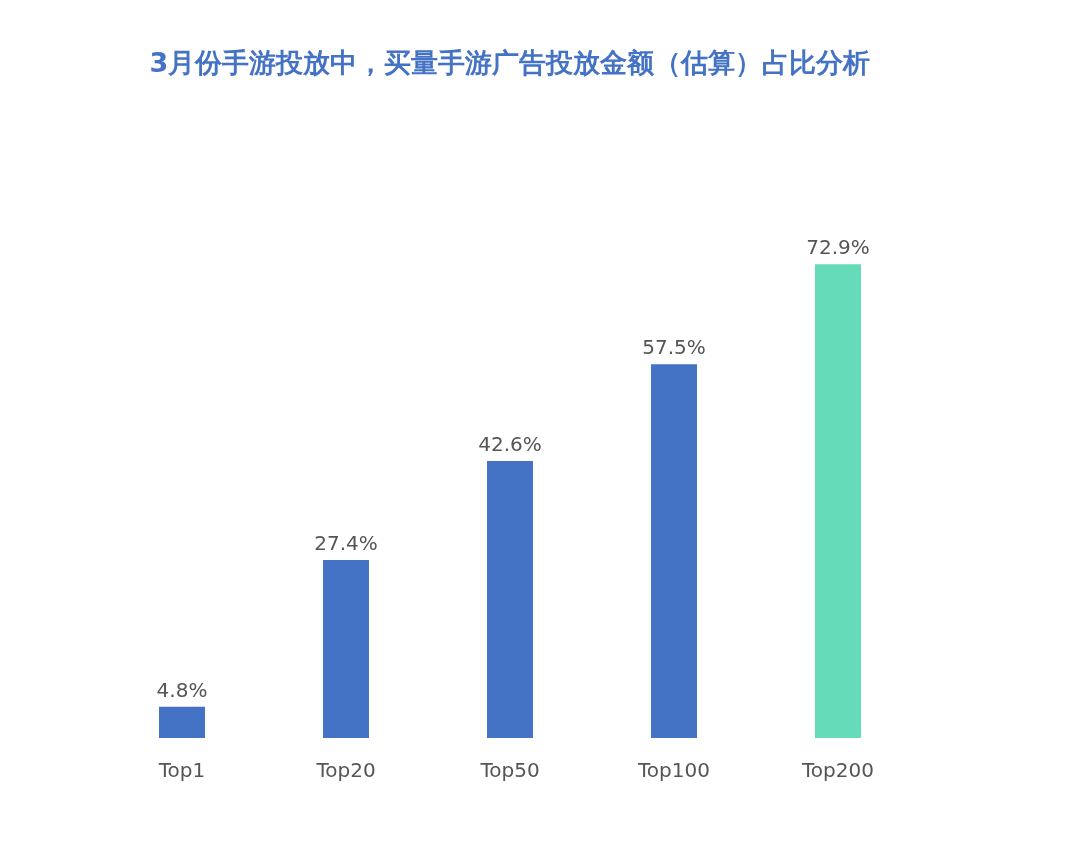 Image resolution: width=1080 pixels, height=855 pixels. I want to click on x-tick-label: Top200, so click(837, 769).